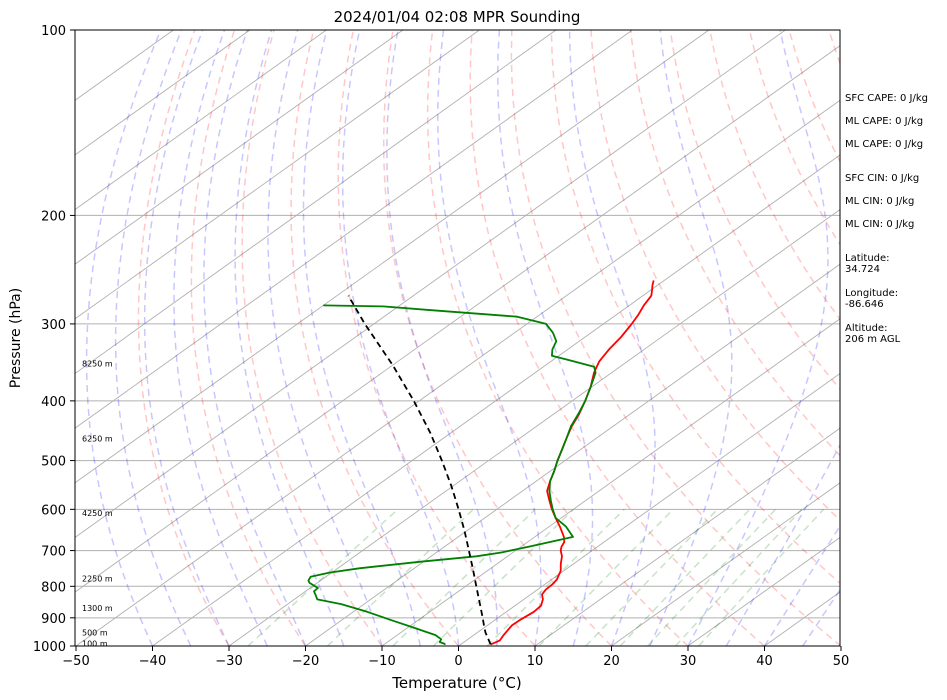 This screenshot has width=947, height=700. I want to click on y-tick-label: 1000, so click(49, 647).